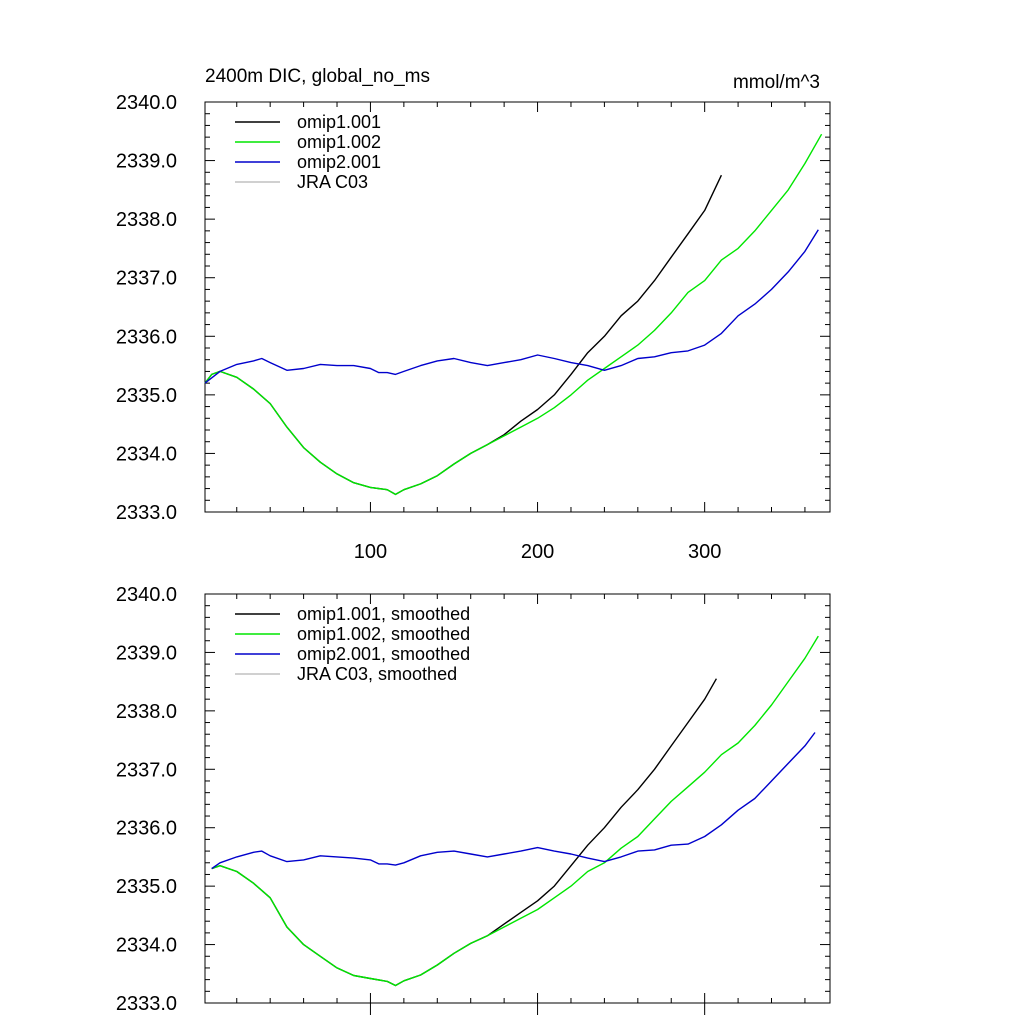  I want to click on legend-label: JRA C03, smoothed, so click(377, 674).